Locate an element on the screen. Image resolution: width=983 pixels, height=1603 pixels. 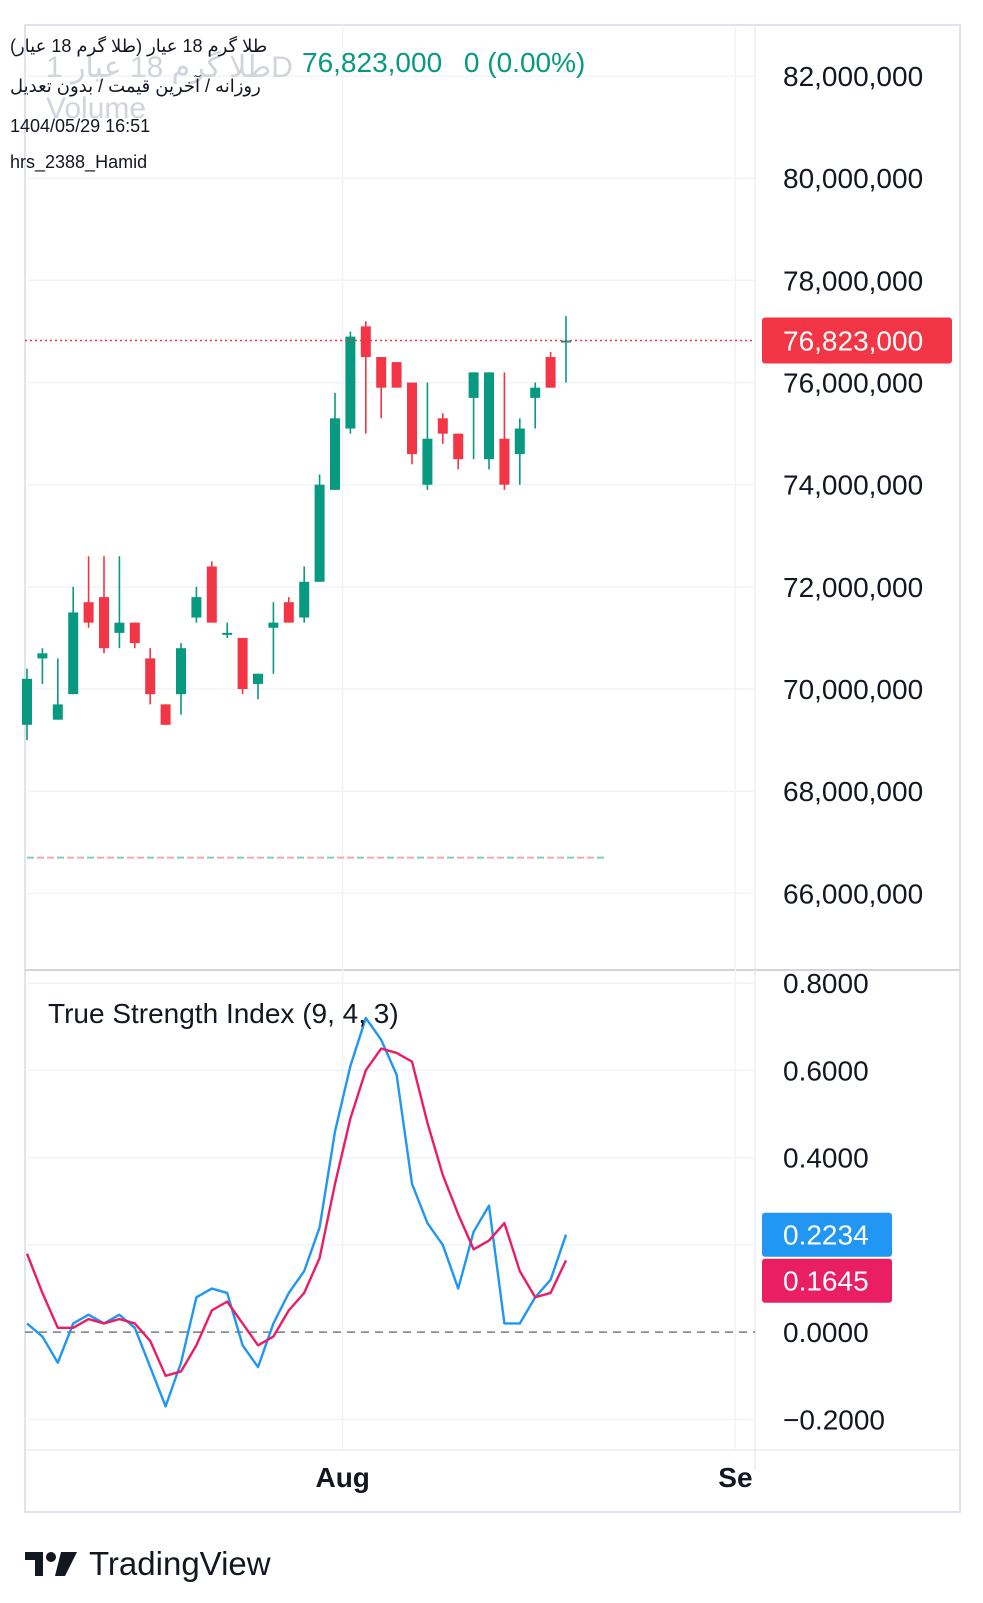
osc-tick-label: −0.2000 is located at coordinates (834, 1419).